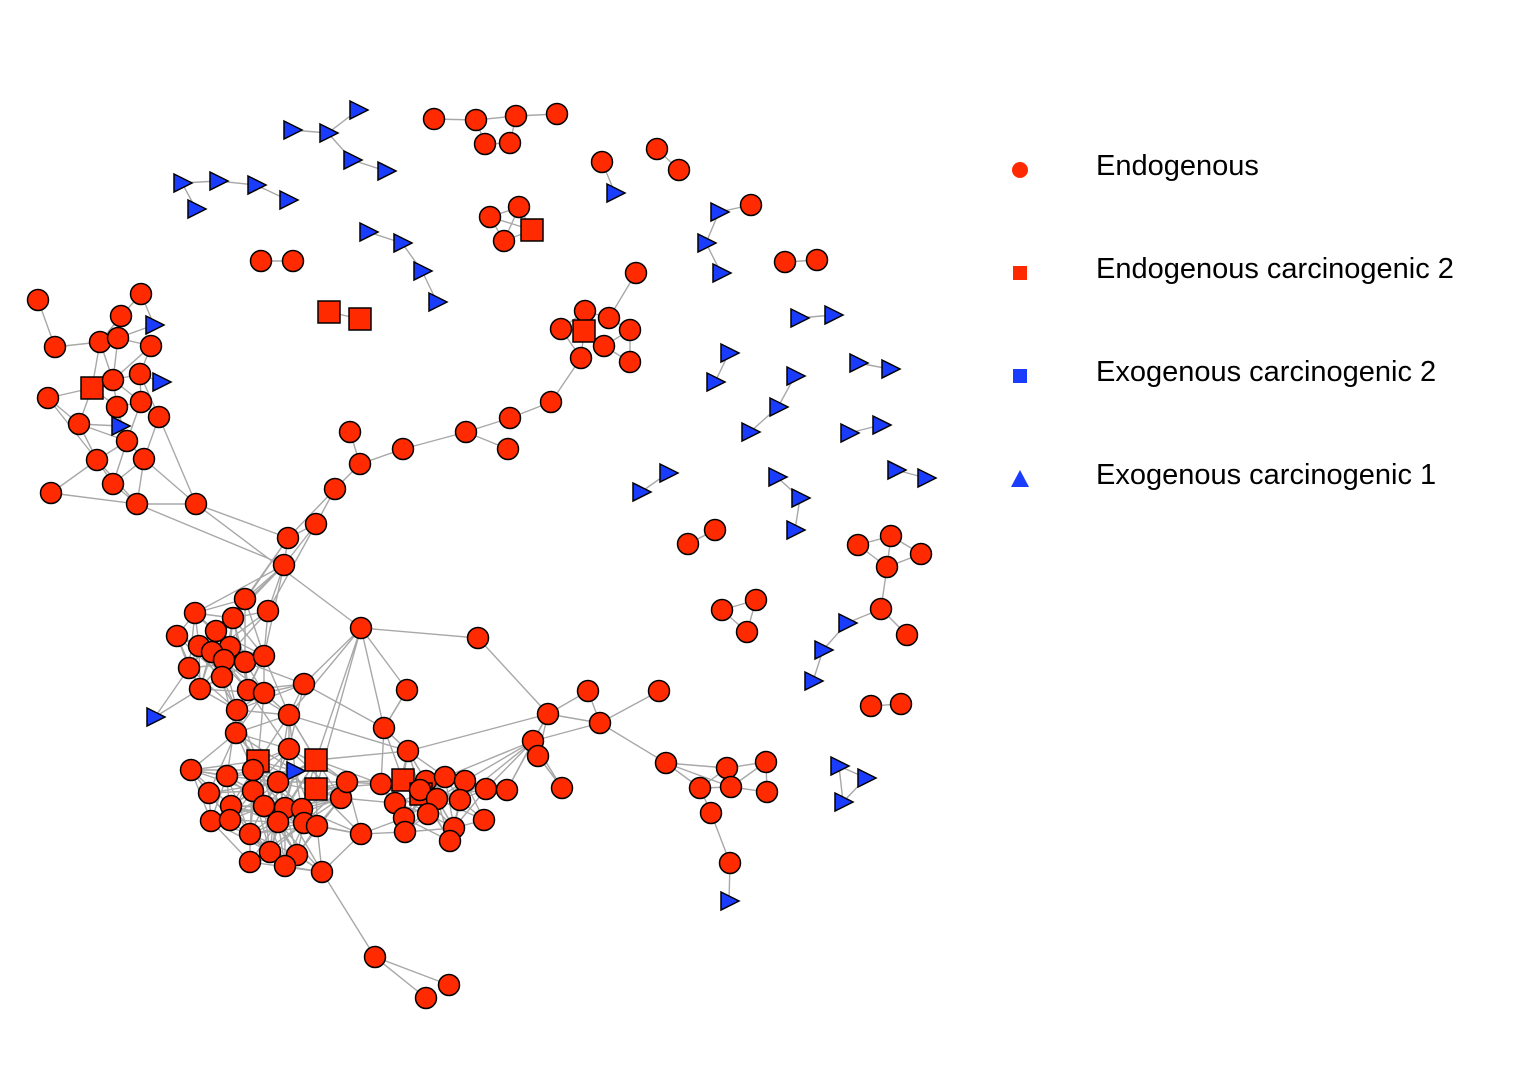  What do you see at coordinates (1266, 372) in the screenshot?
I see `legend-label: Exogenous carcinogenic 2` at bounding box center [1266, 372].